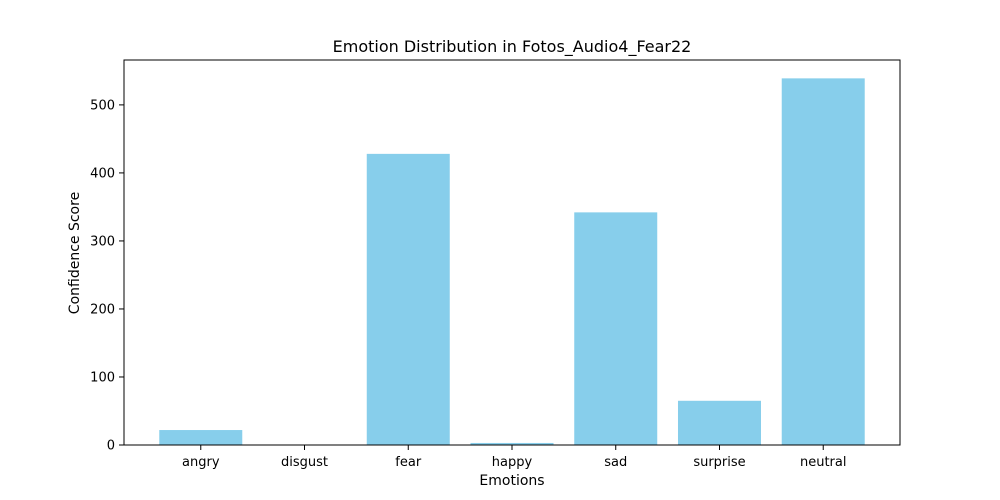  What do you see at coordinates (823, 462) in the screenshot?
I see `x-tick-label: neutral` at bounding box center [823, 462].